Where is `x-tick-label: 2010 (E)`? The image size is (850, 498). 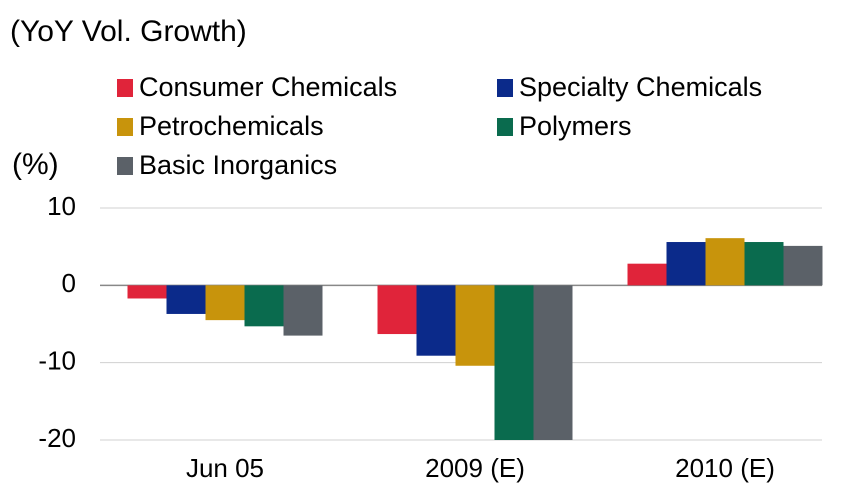 x-tick-label: 2010 (E) is located at coordinates (725, 468).